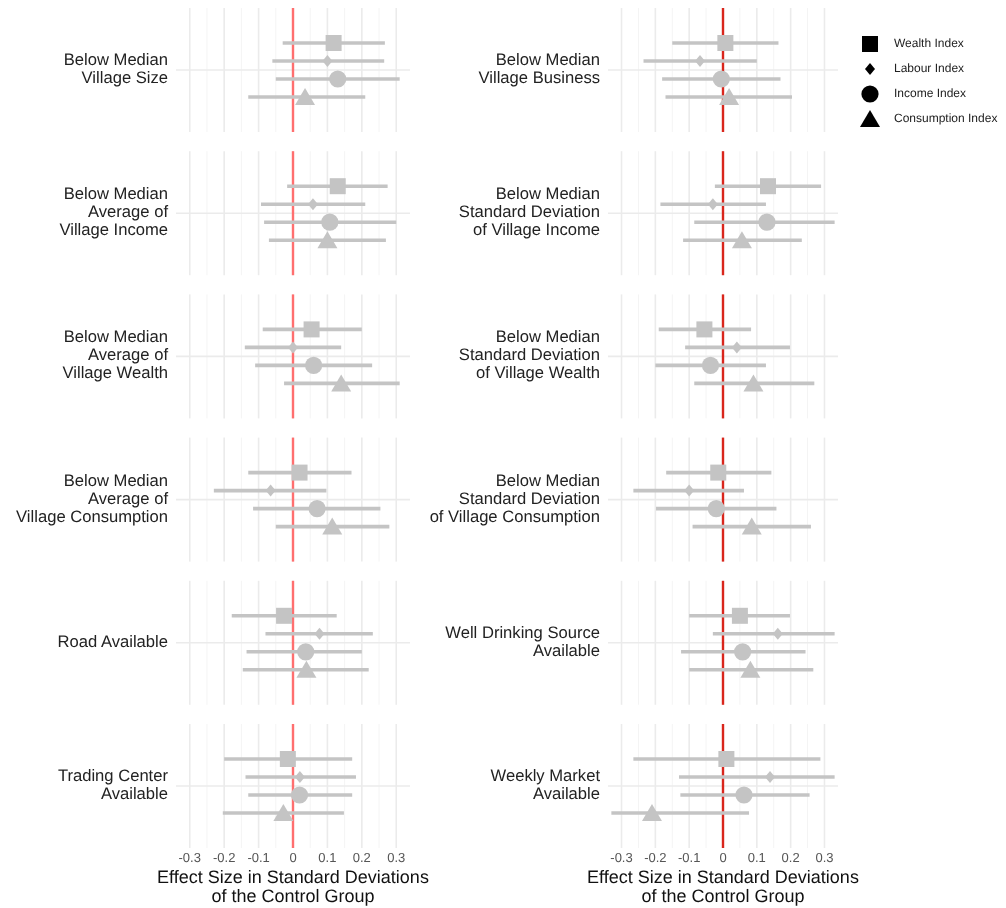  What do you see at coordinates (93, 497) in the screenshot?
I see `y-tick-label: Below Median Average of Village Consumption` at bounding box center [93, 497].